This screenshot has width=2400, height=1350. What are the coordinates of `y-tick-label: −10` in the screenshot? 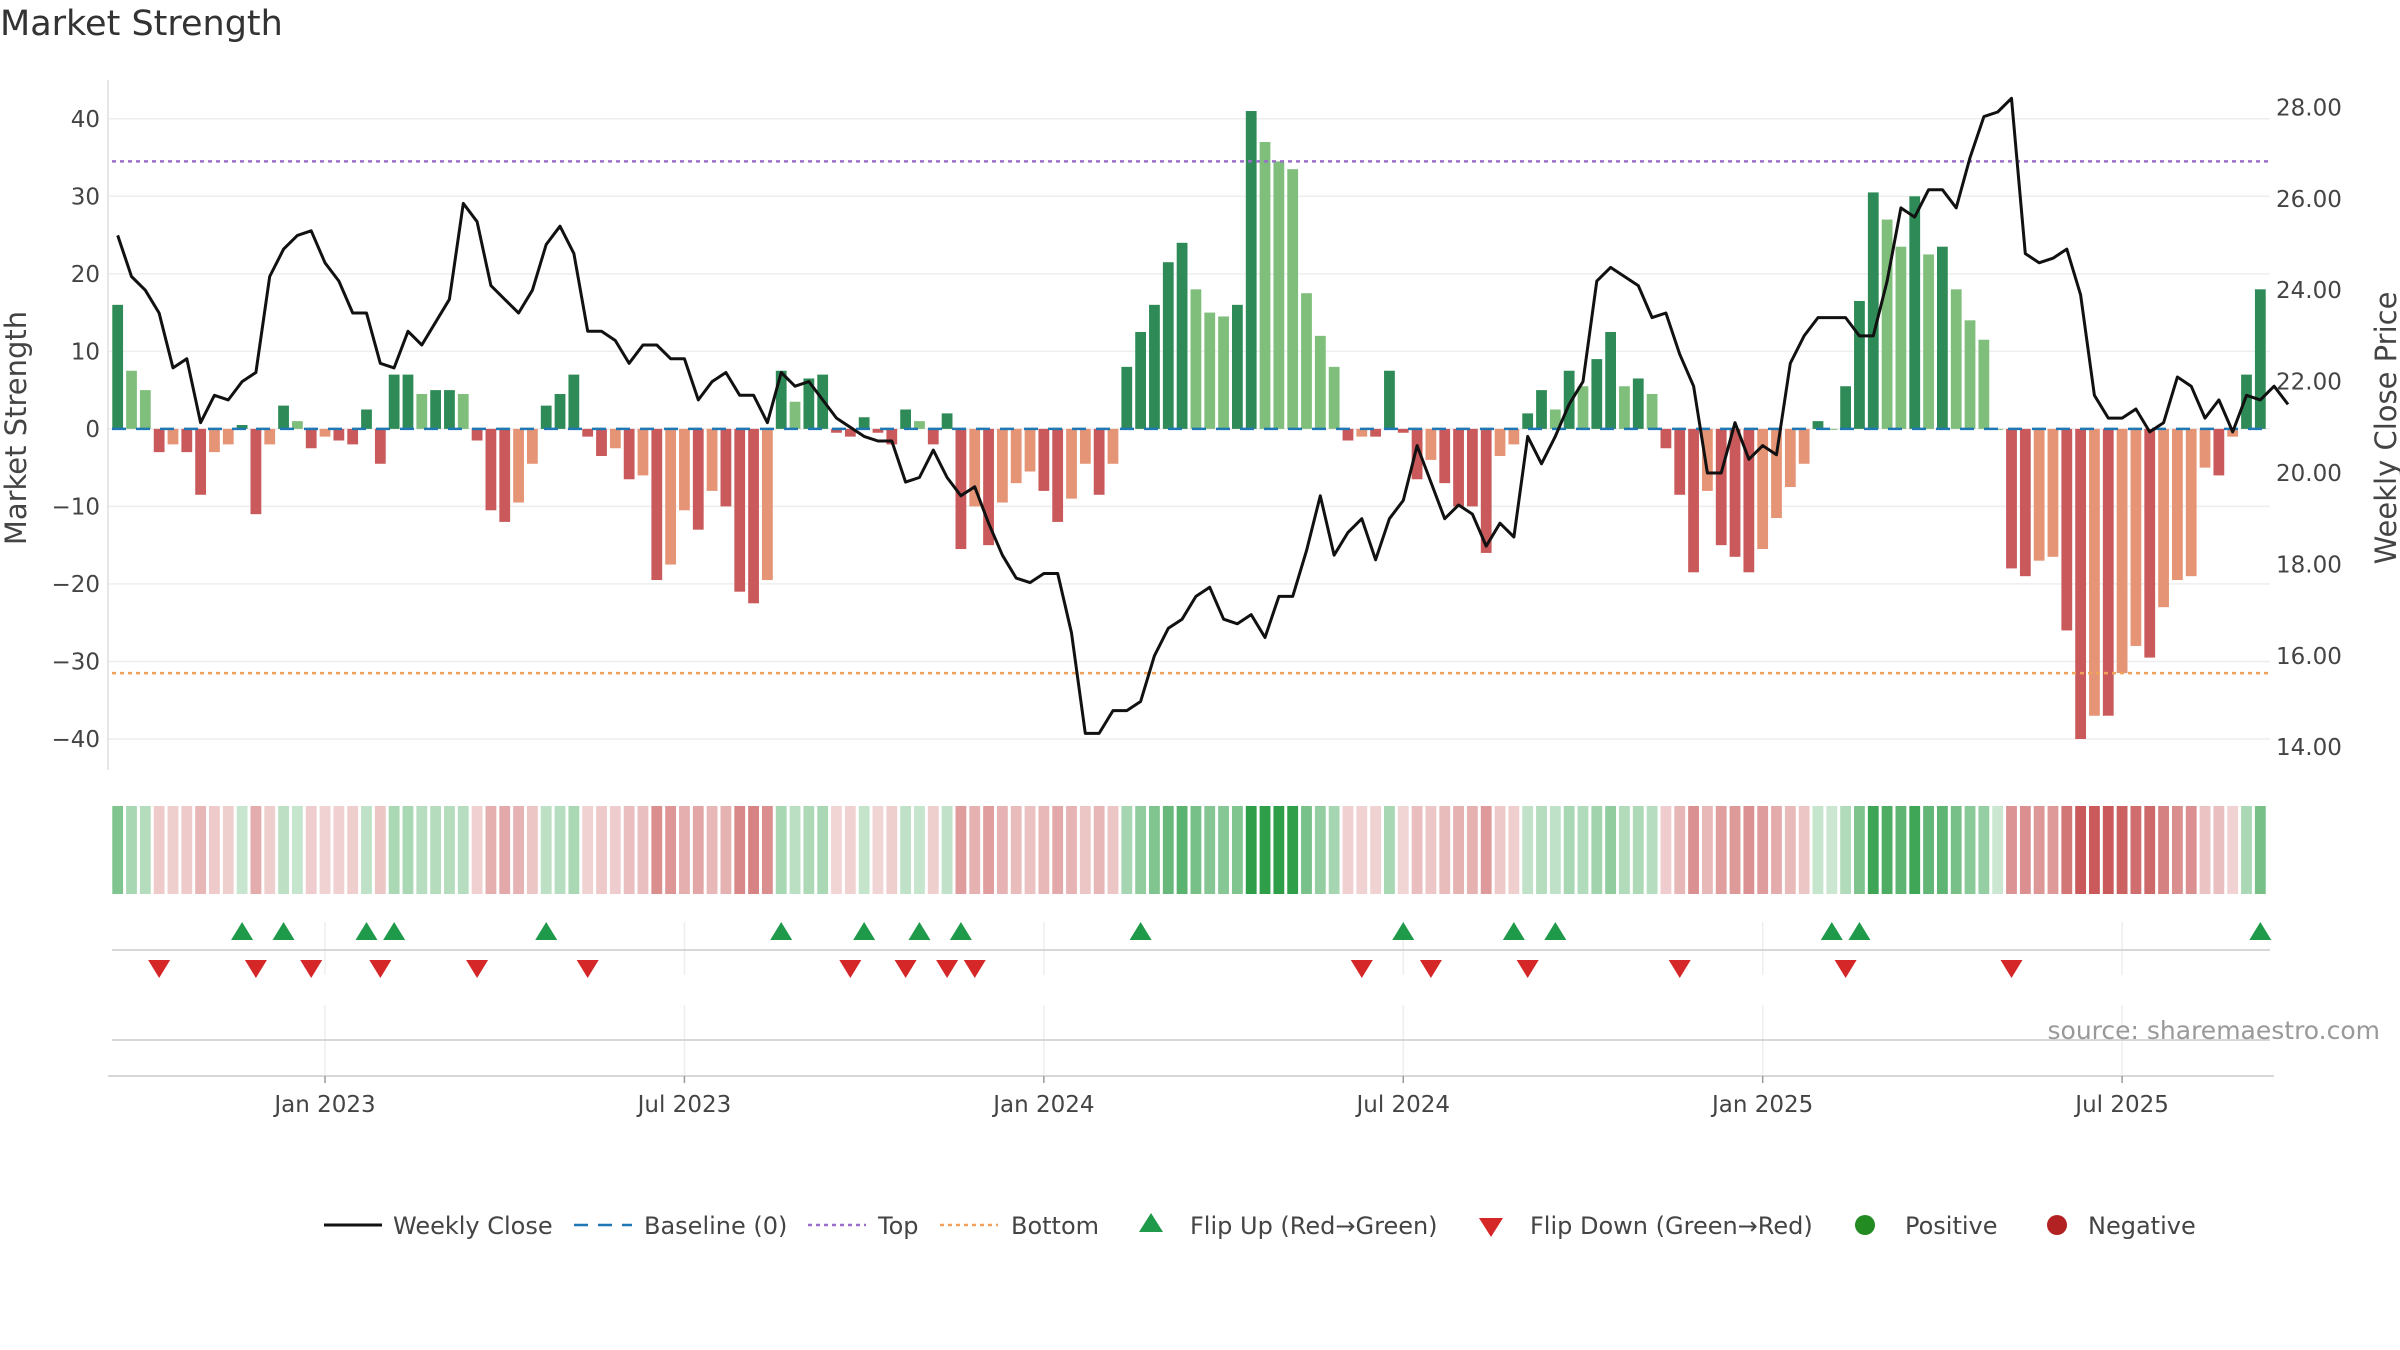 It's located at (75, 507).